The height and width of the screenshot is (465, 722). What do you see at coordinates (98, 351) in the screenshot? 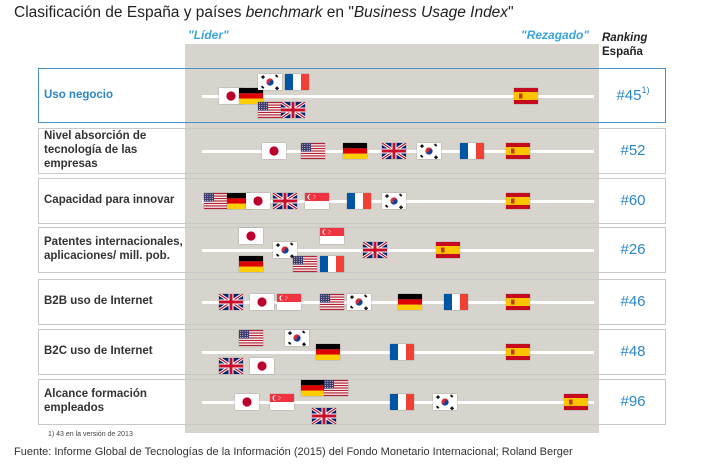
I see `row-label: B2C uso de Internet` at bounding box center [98, 351].